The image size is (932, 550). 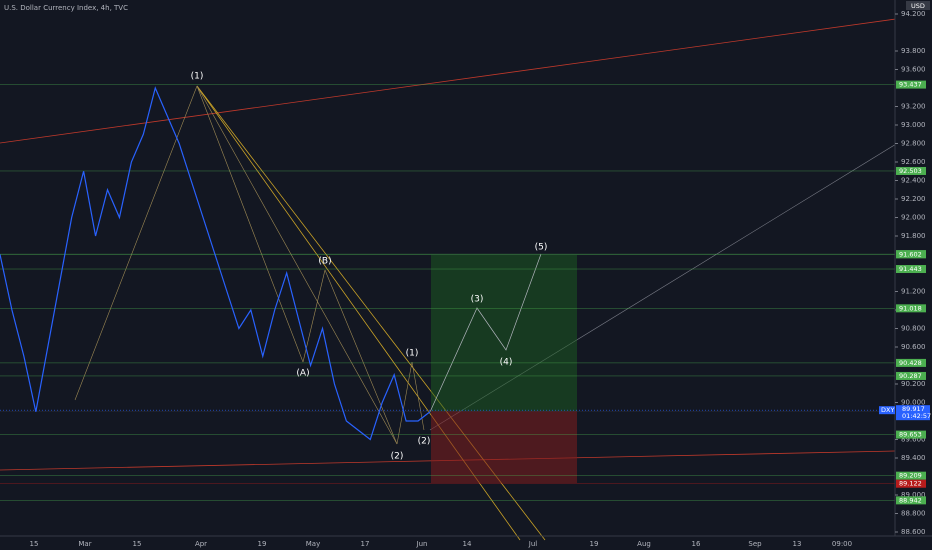 I want to click on last-price-tag, so click(x=913, y=413).